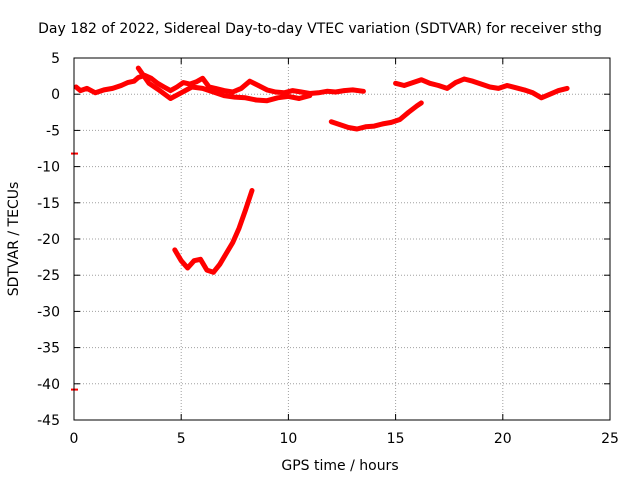 This screenshot has width=640, height=480. I want to click on x-tick-label: 5, so click(181, 439).